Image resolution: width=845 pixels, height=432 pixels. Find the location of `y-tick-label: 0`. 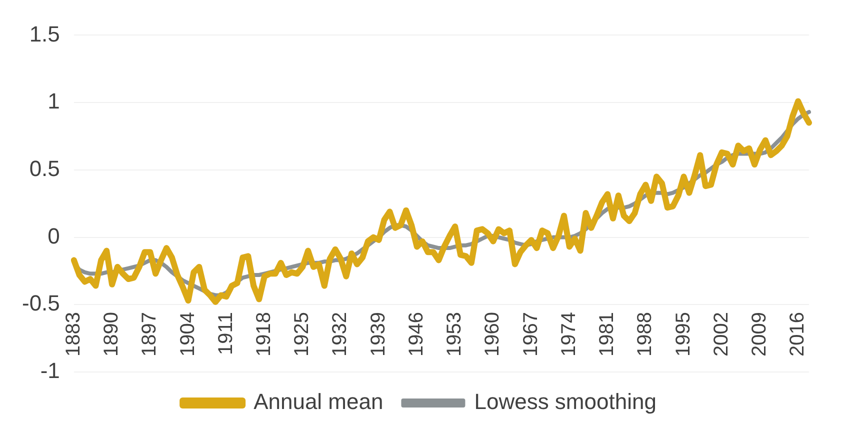

y-tick-label: 0 is located at coordinates (54, 235).